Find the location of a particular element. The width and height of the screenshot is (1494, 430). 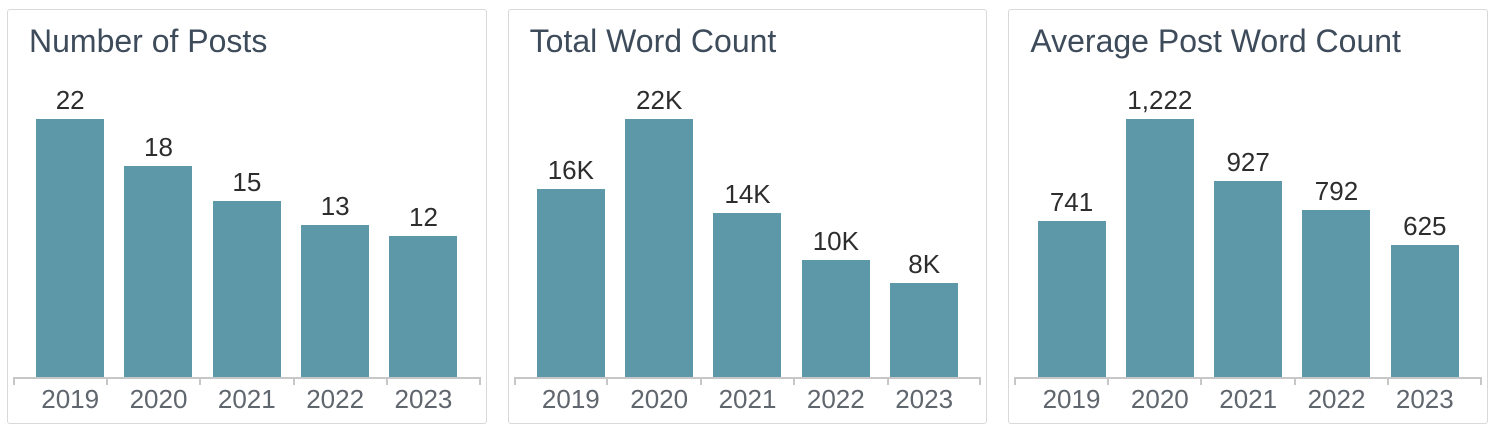

bar-group-2020: 1,222 is located at coordinates (1160, 230).